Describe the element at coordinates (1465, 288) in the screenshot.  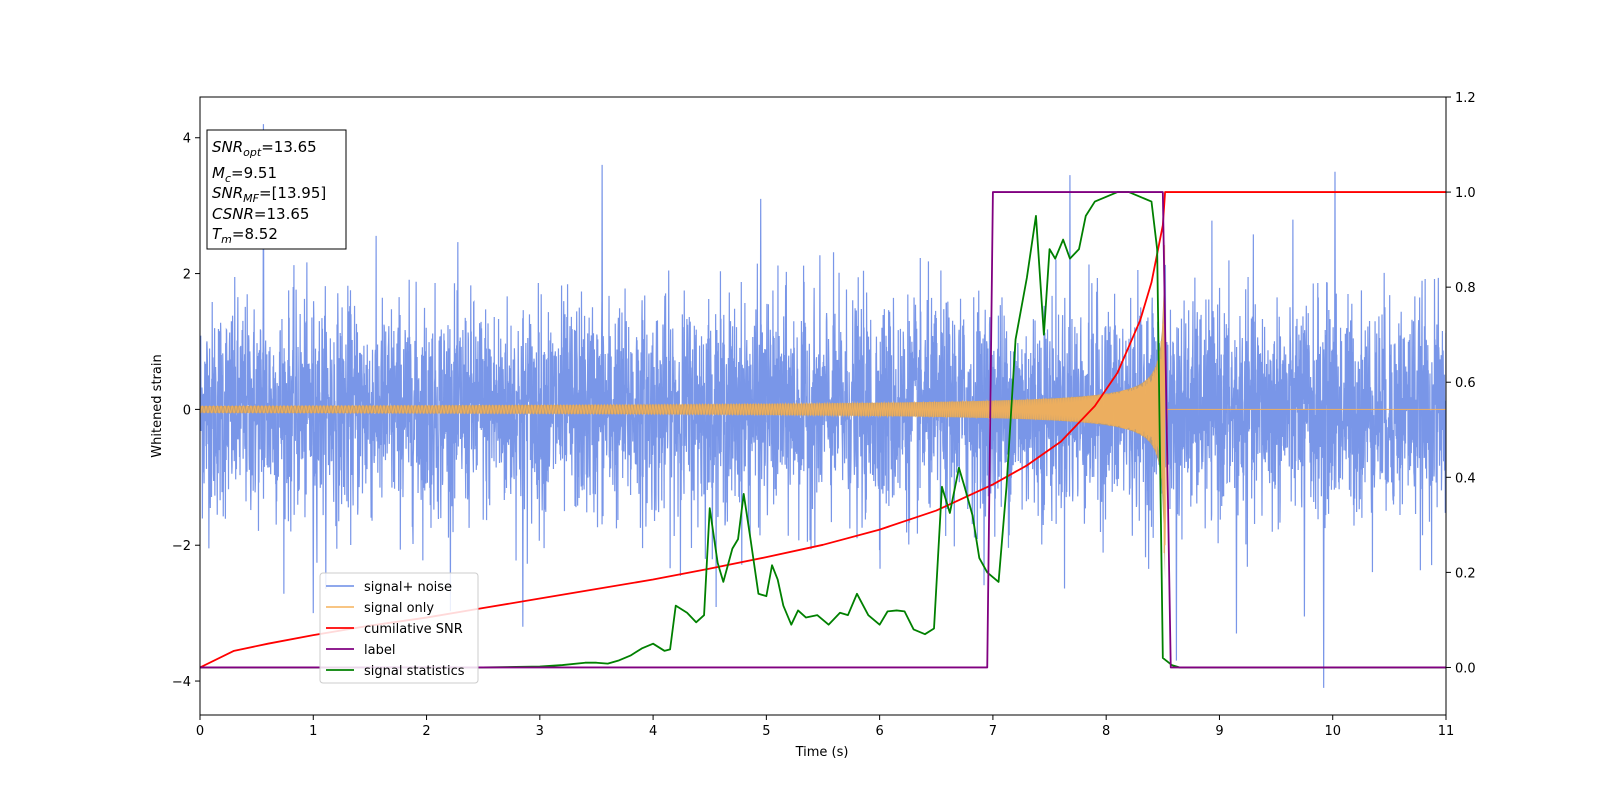
I see `y-right-tick-label: 0.8` at that location.